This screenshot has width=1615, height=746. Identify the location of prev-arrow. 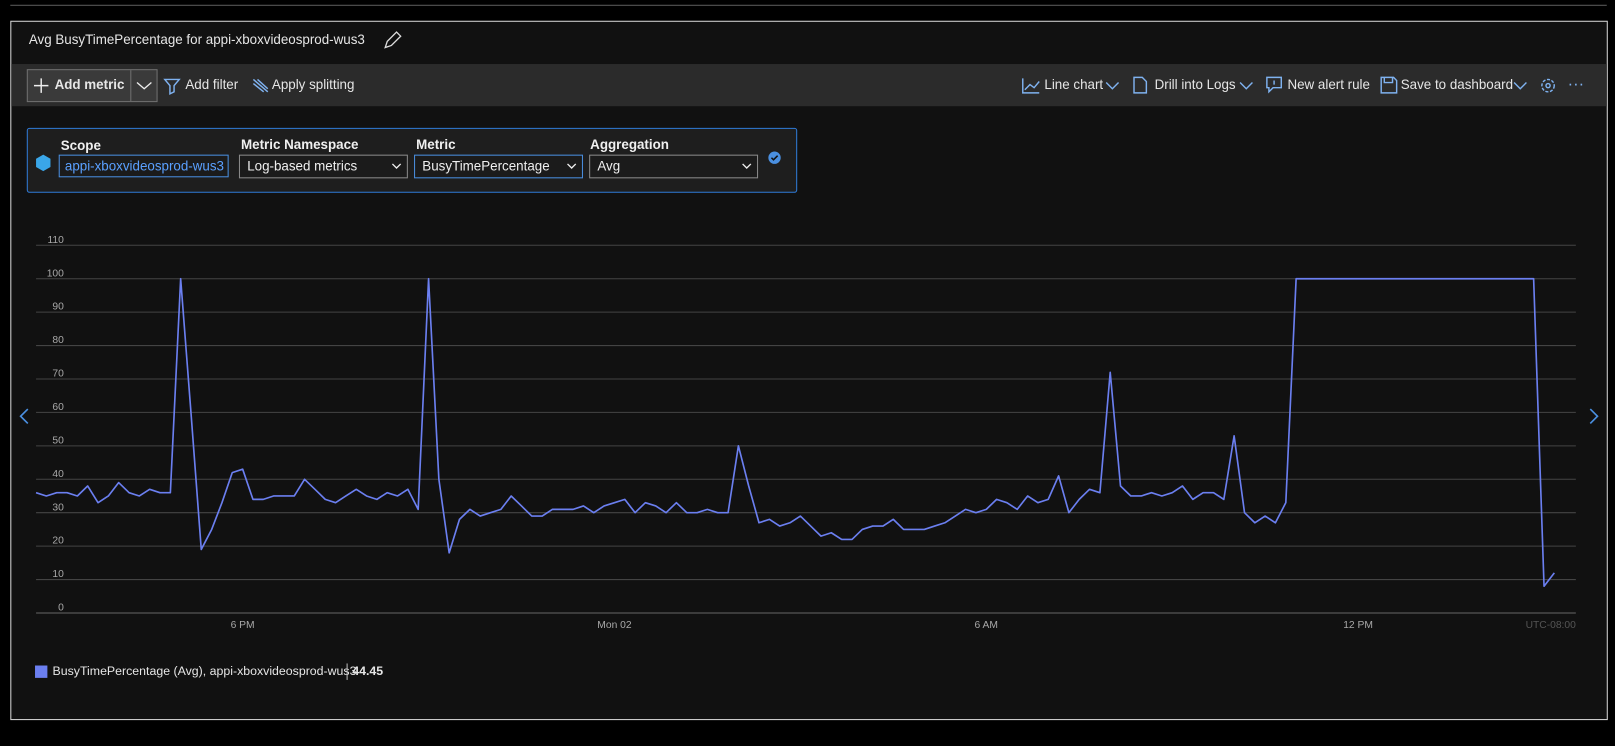
(24, 416).